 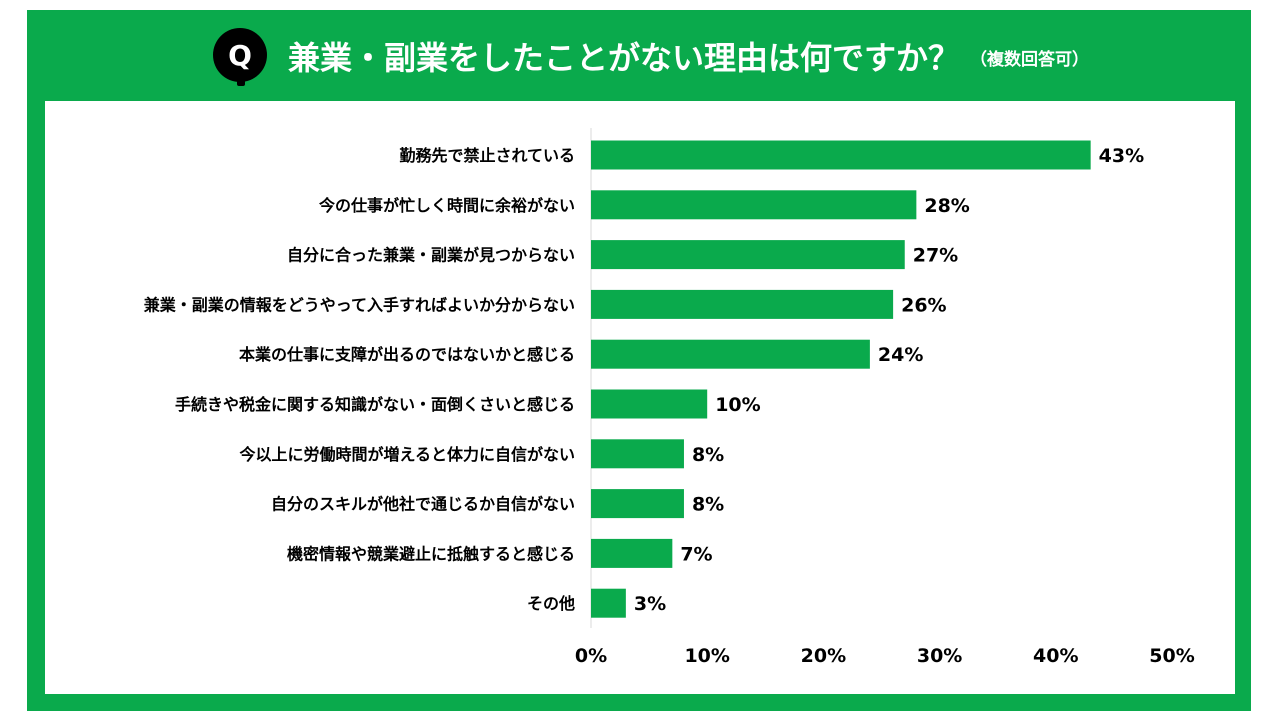 I want to click on question-badge-icon: Q, so click(x=240, y=57).